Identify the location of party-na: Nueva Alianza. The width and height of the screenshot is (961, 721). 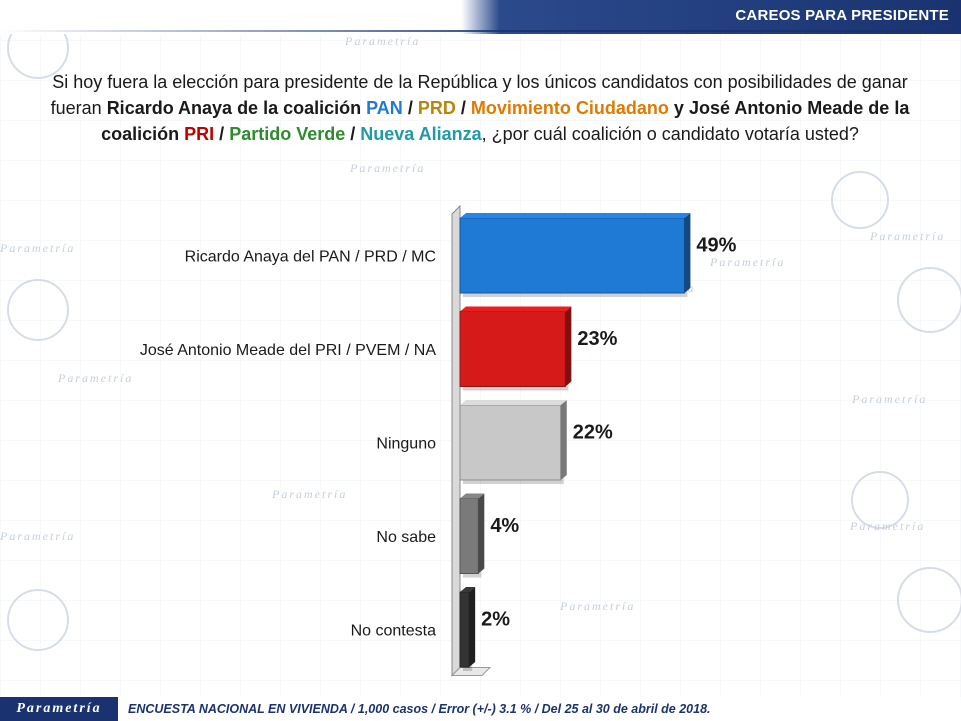
(421, 134).